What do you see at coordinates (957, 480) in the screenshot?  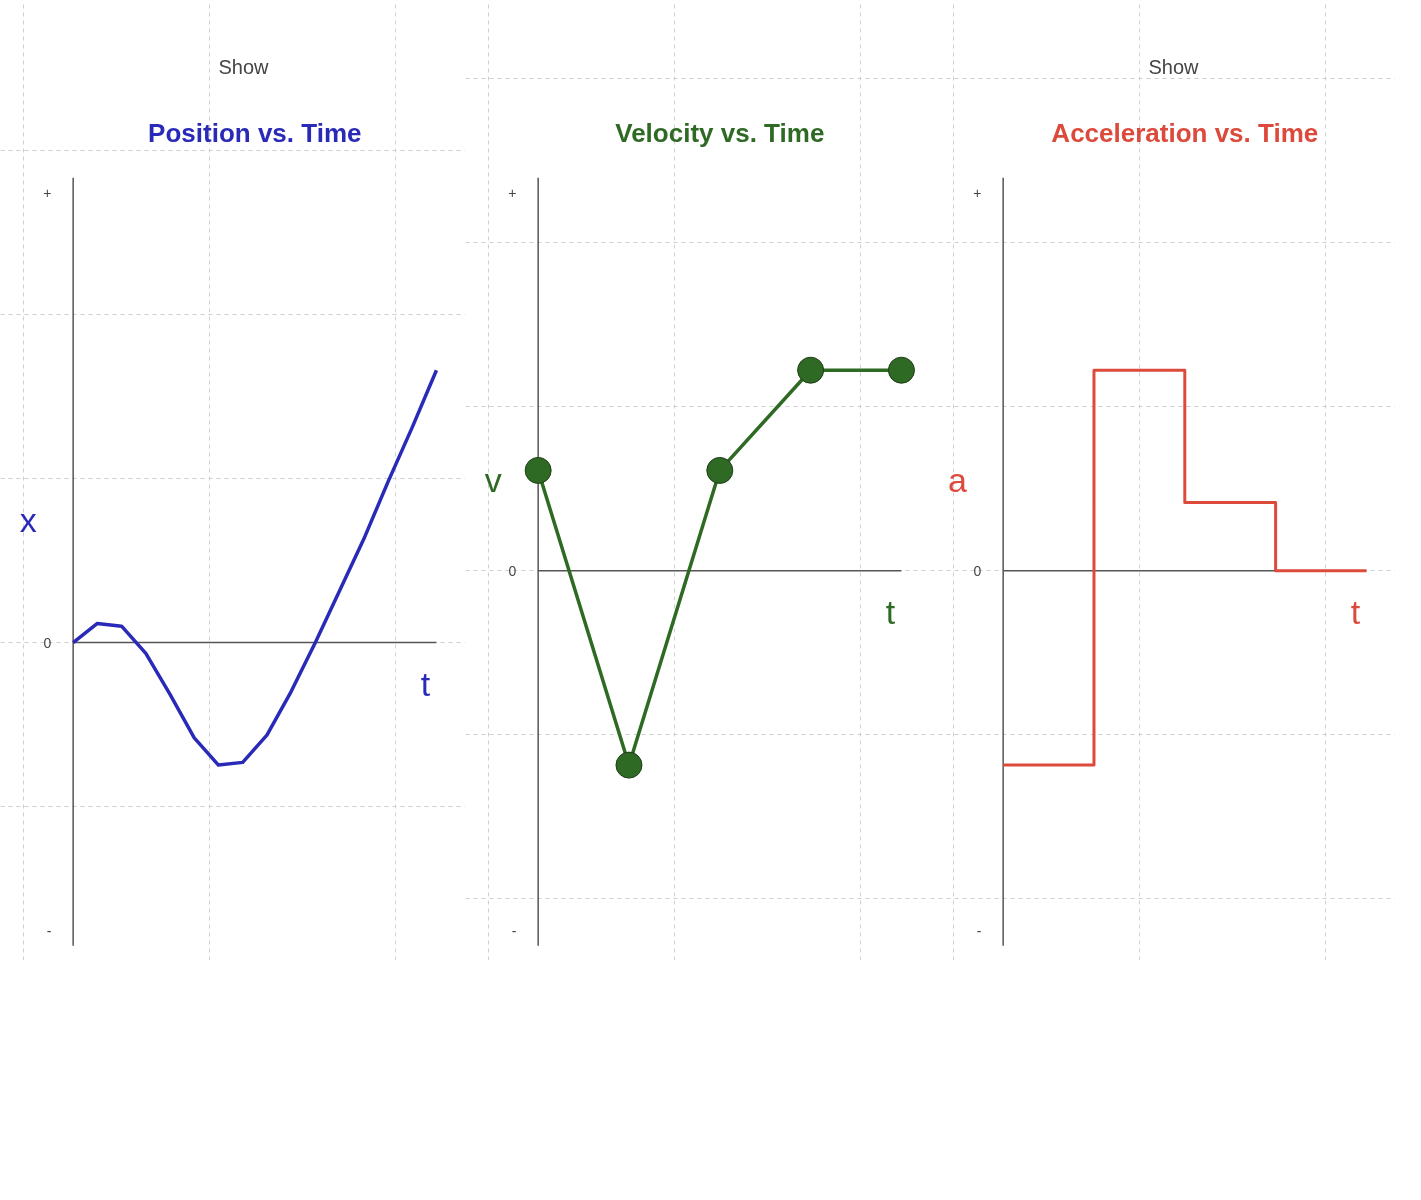 I see `y-axis-title: a` at bounding box center [957, 480].